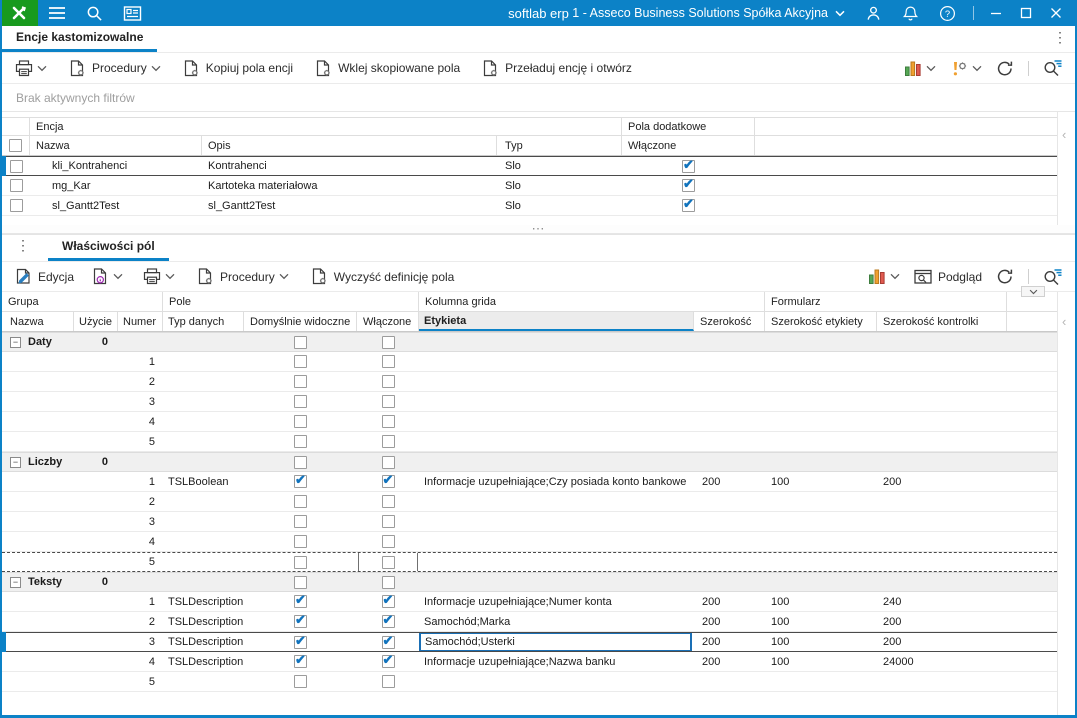  What do you see at coordinates (559, 145) in the screenshot?
I see `column-header-typ: Typ` at bounding box center [559, 145].